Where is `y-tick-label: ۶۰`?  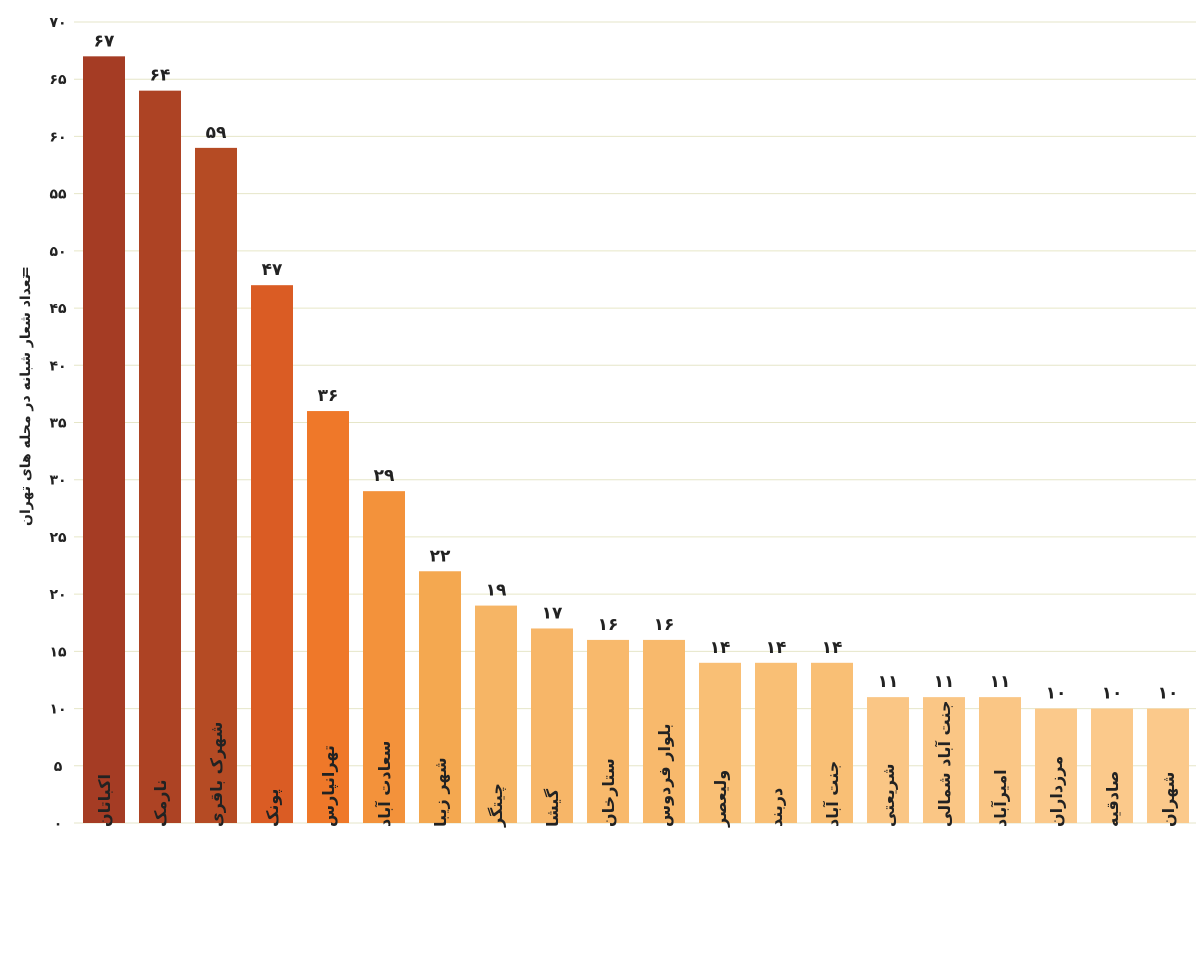 y-tick-label: ۶۰ is located at coordinates (57, 137).